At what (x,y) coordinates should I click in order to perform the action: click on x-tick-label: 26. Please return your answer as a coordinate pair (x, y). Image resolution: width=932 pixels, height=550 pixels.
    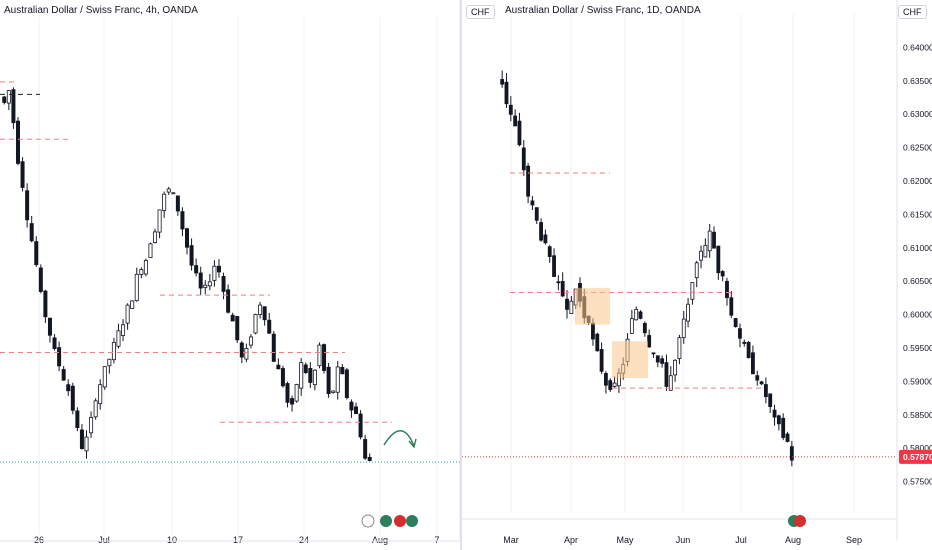
    Looking at the image, I should click on (39, 540).